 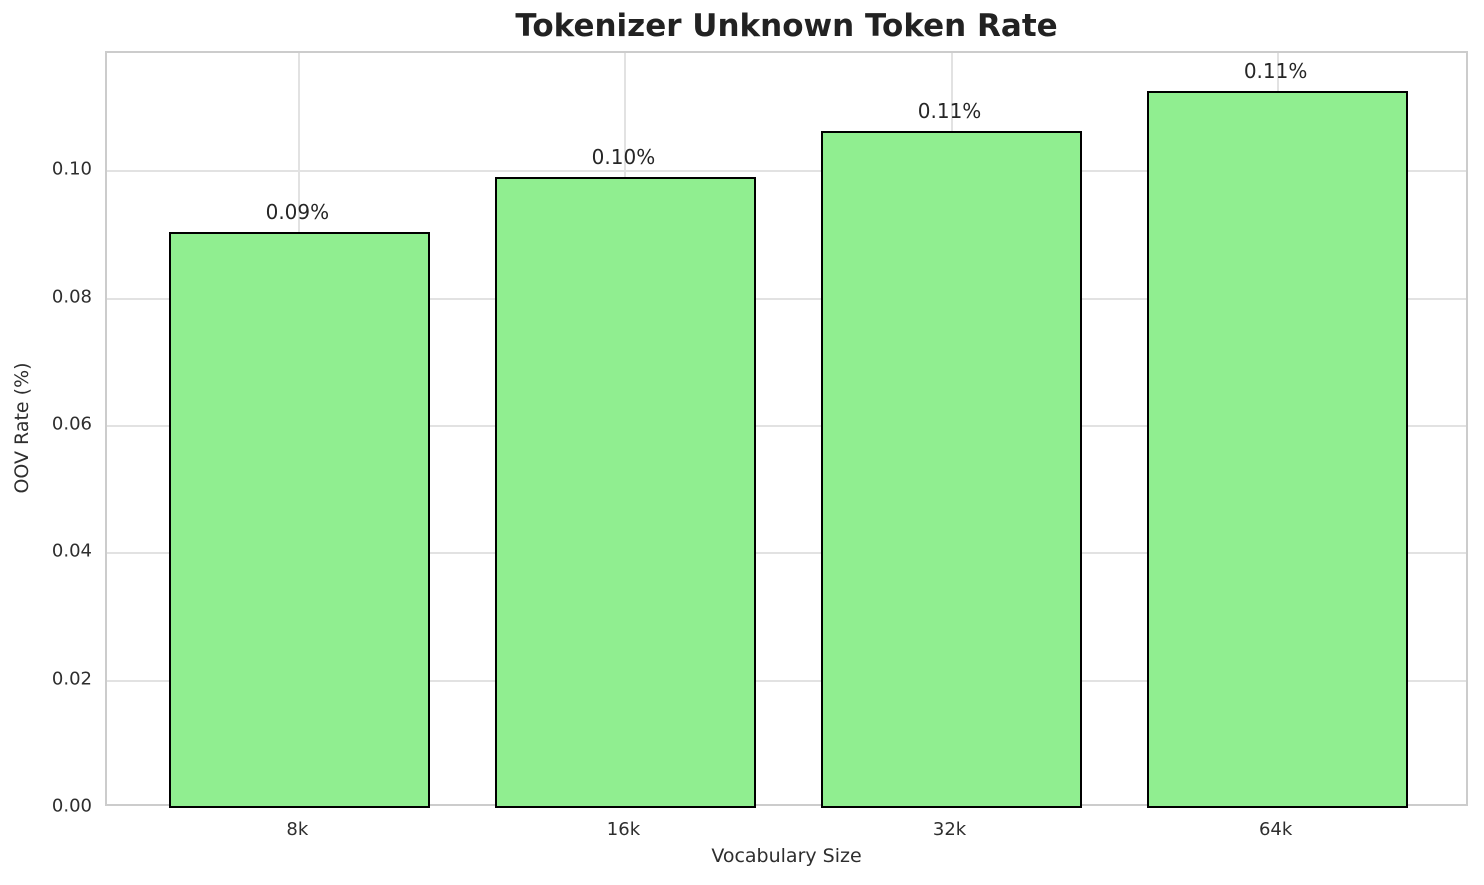 I want to click on y-tick-label: 0.04, so click(x=71, y=551).